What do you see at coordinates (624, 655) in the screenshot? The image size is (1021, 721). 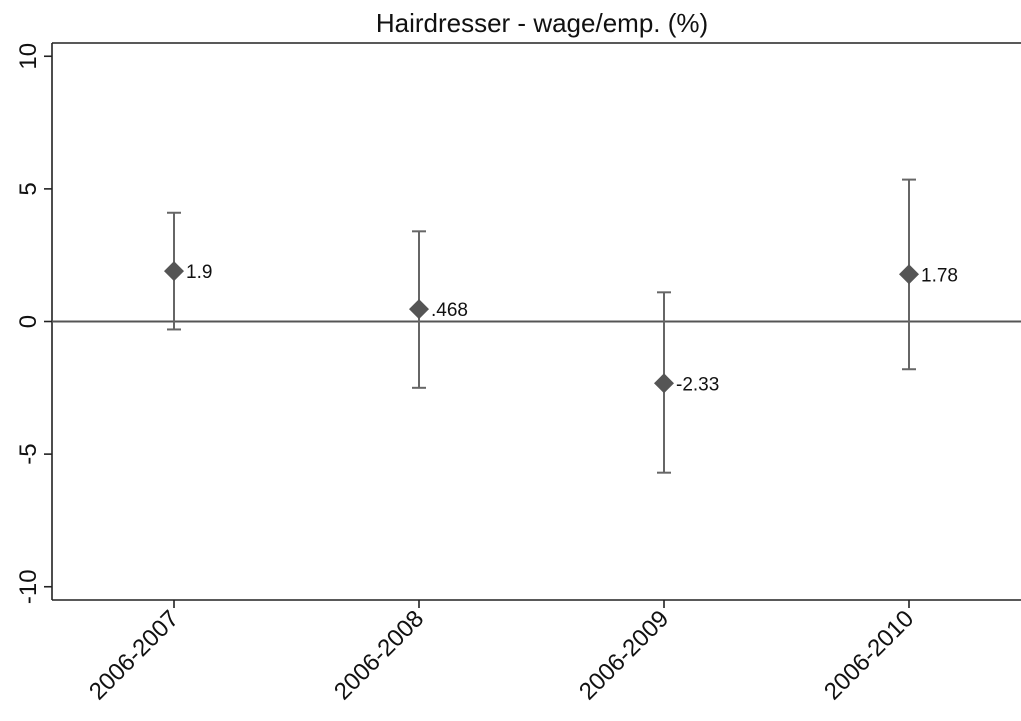 I see `x-tick-label: 2006-2009` at bounding box center [624, 655].